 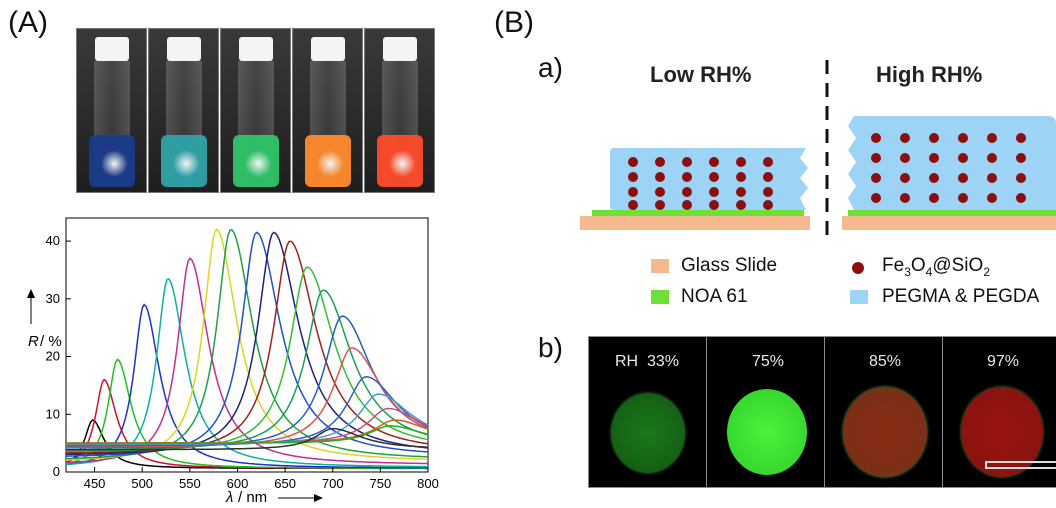 What do you see at coordinates (33, 341) in the screenshot?
I see `y-axis-label-var: R` at bounding box center [33, 341].